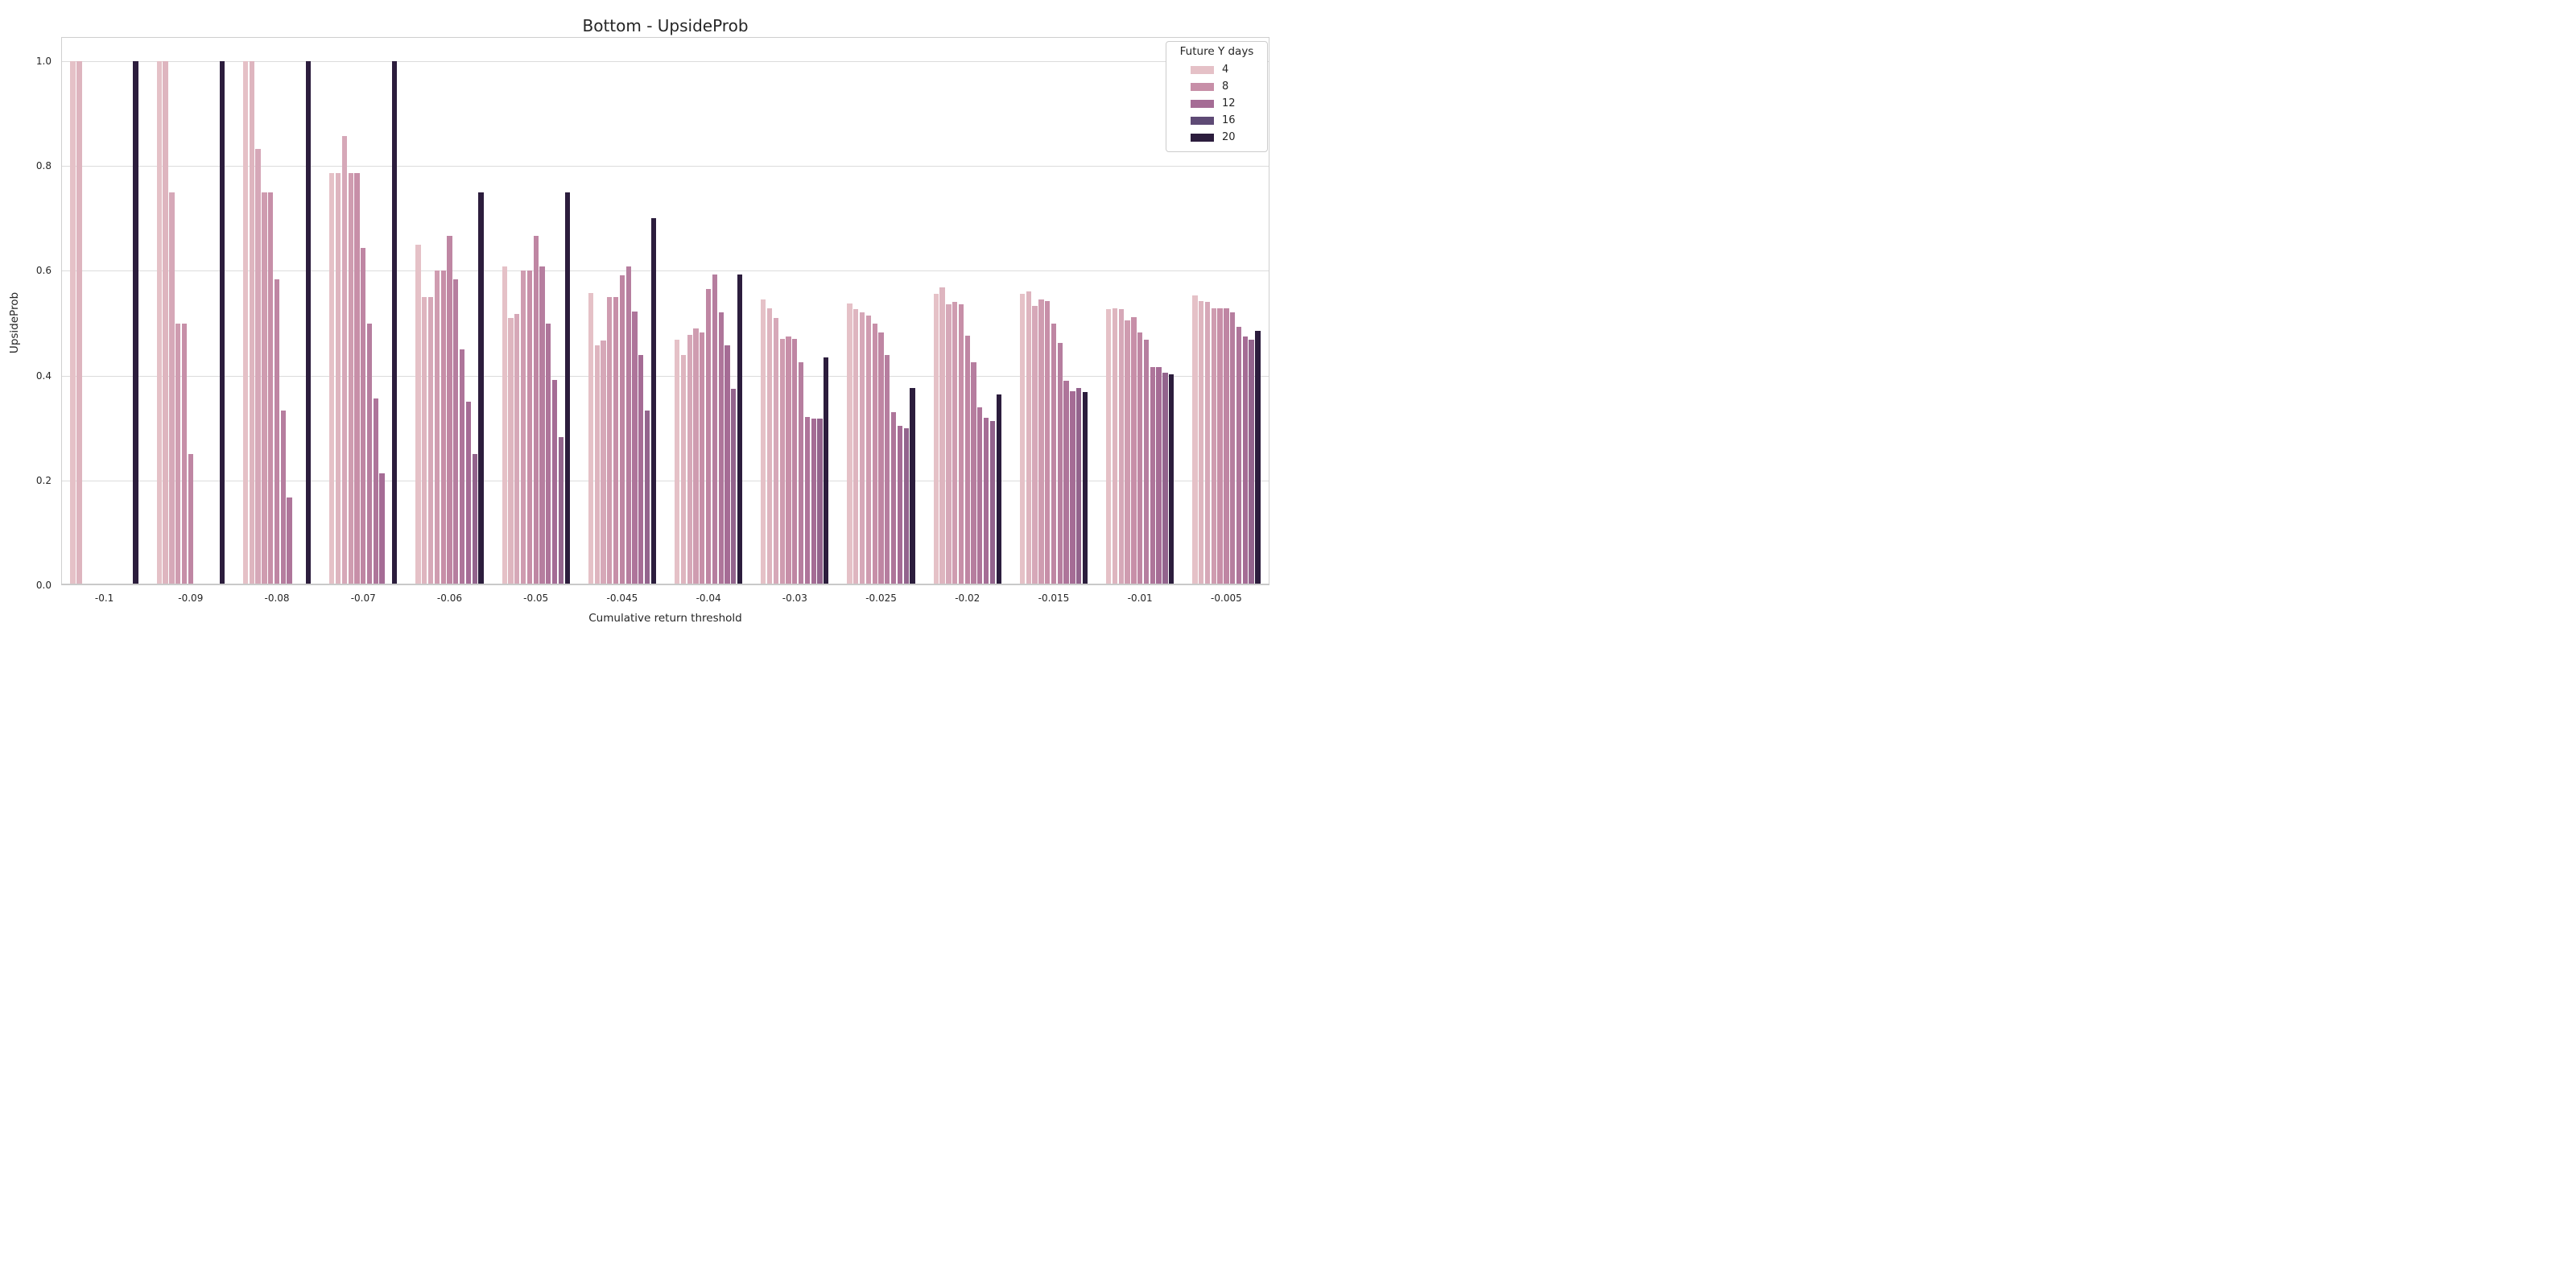 The width and height of the screenshot is (2576, 1288). Describe the element at coordinates (1226, 598) in the screenshot. I see `x-tick-label: -0.005` at that location.